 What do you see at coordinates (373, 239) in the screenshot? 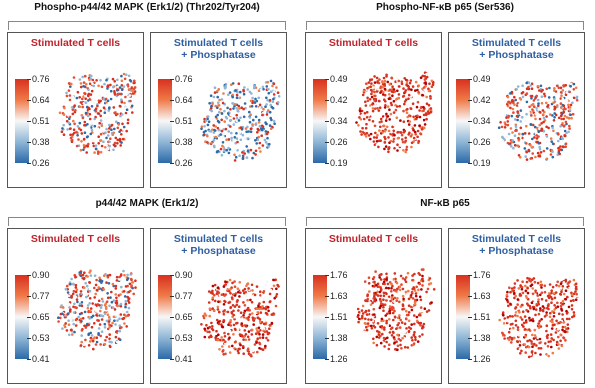
I see `panel-title: Stimulated T cells` at bounding box center [373, 239].